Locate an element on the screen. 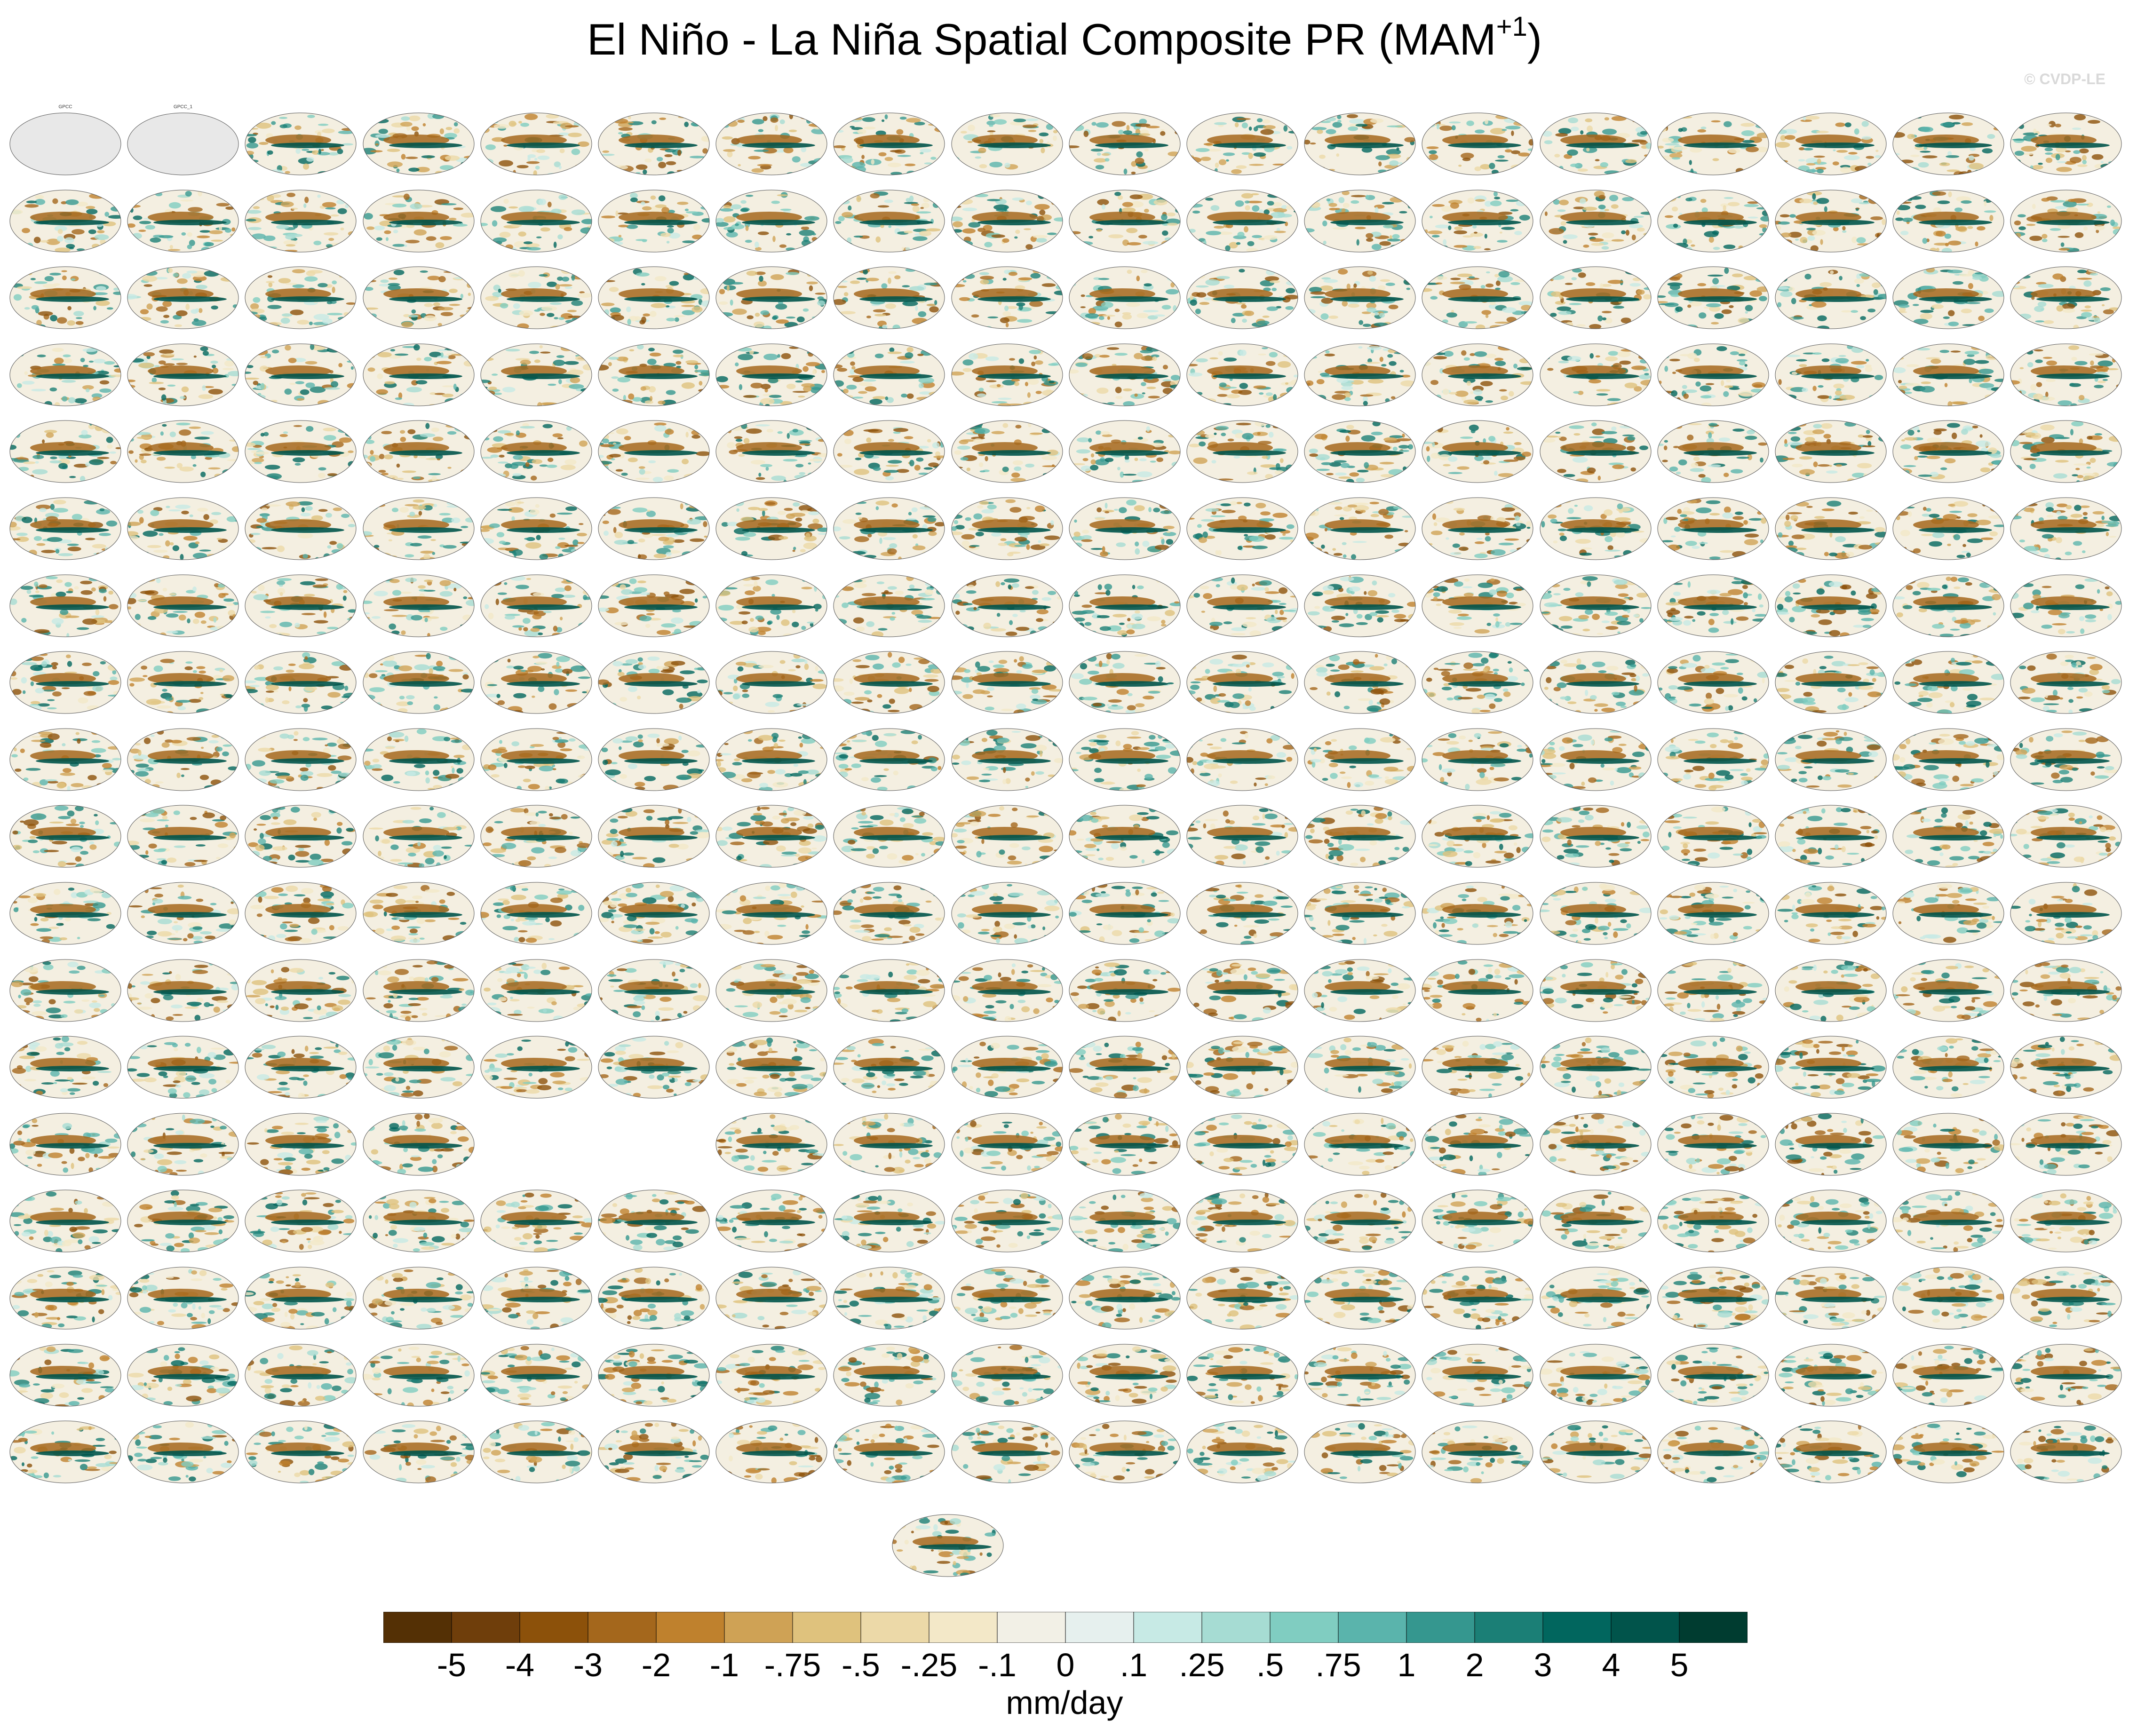 This screenshot has width=2129, height=1736. colorbar-tick-label: 3 is located at coordinates (1543, 1665).